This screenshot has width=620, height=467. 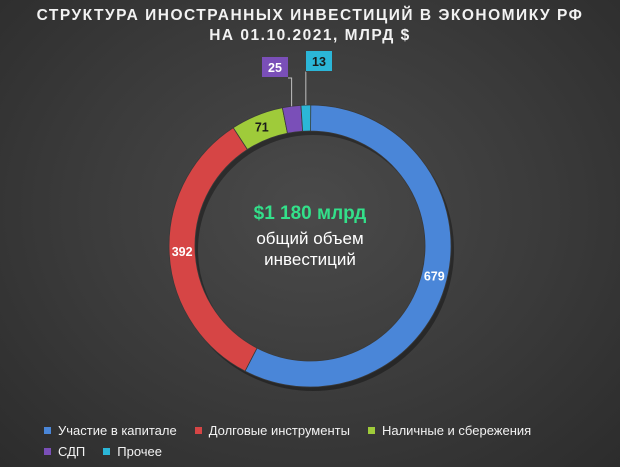 I want to click on legend-label-sdp: СДП, so click(x=72, y=451).